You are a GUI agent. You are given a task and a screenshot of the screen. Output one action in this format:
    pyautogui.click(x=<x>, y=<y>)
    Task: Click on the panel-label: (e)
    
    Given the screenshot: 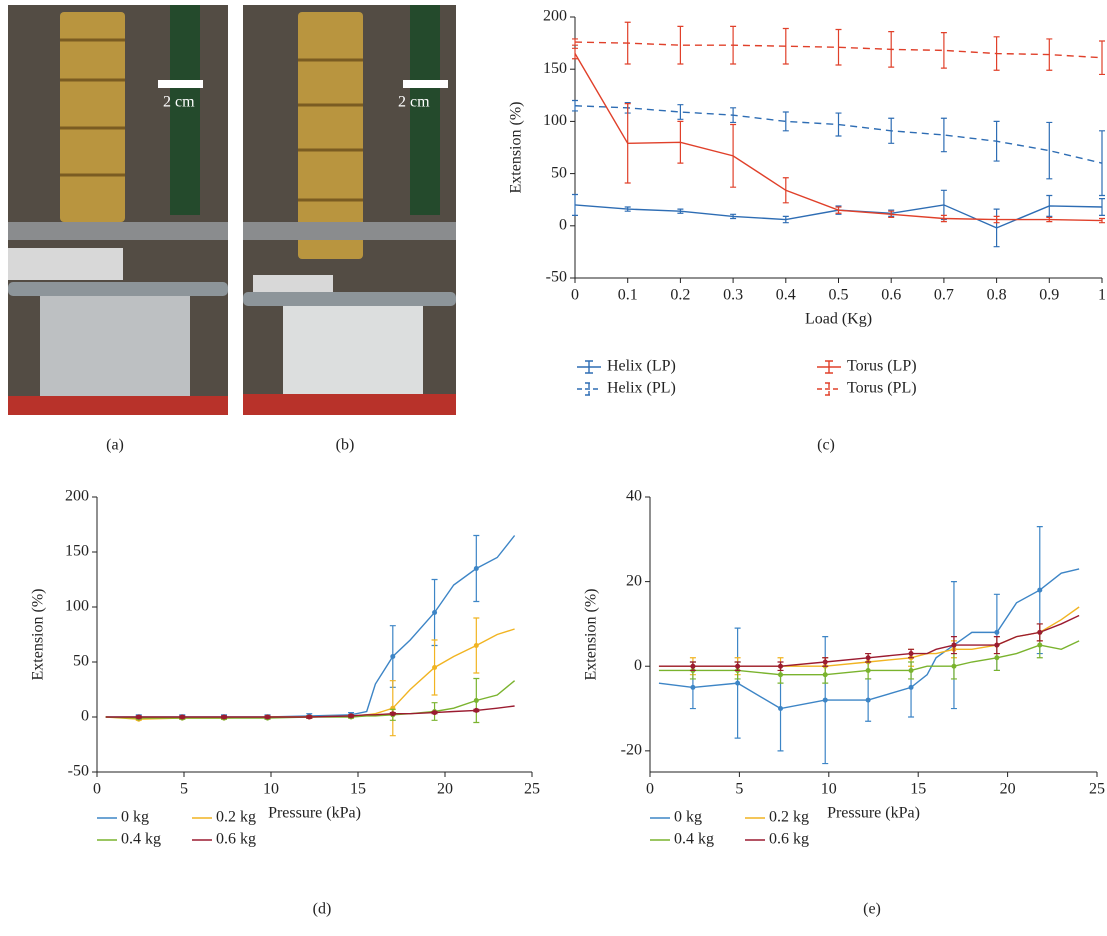 What is the action you would take?
    pyautogui.click(x=872, y=909)
    